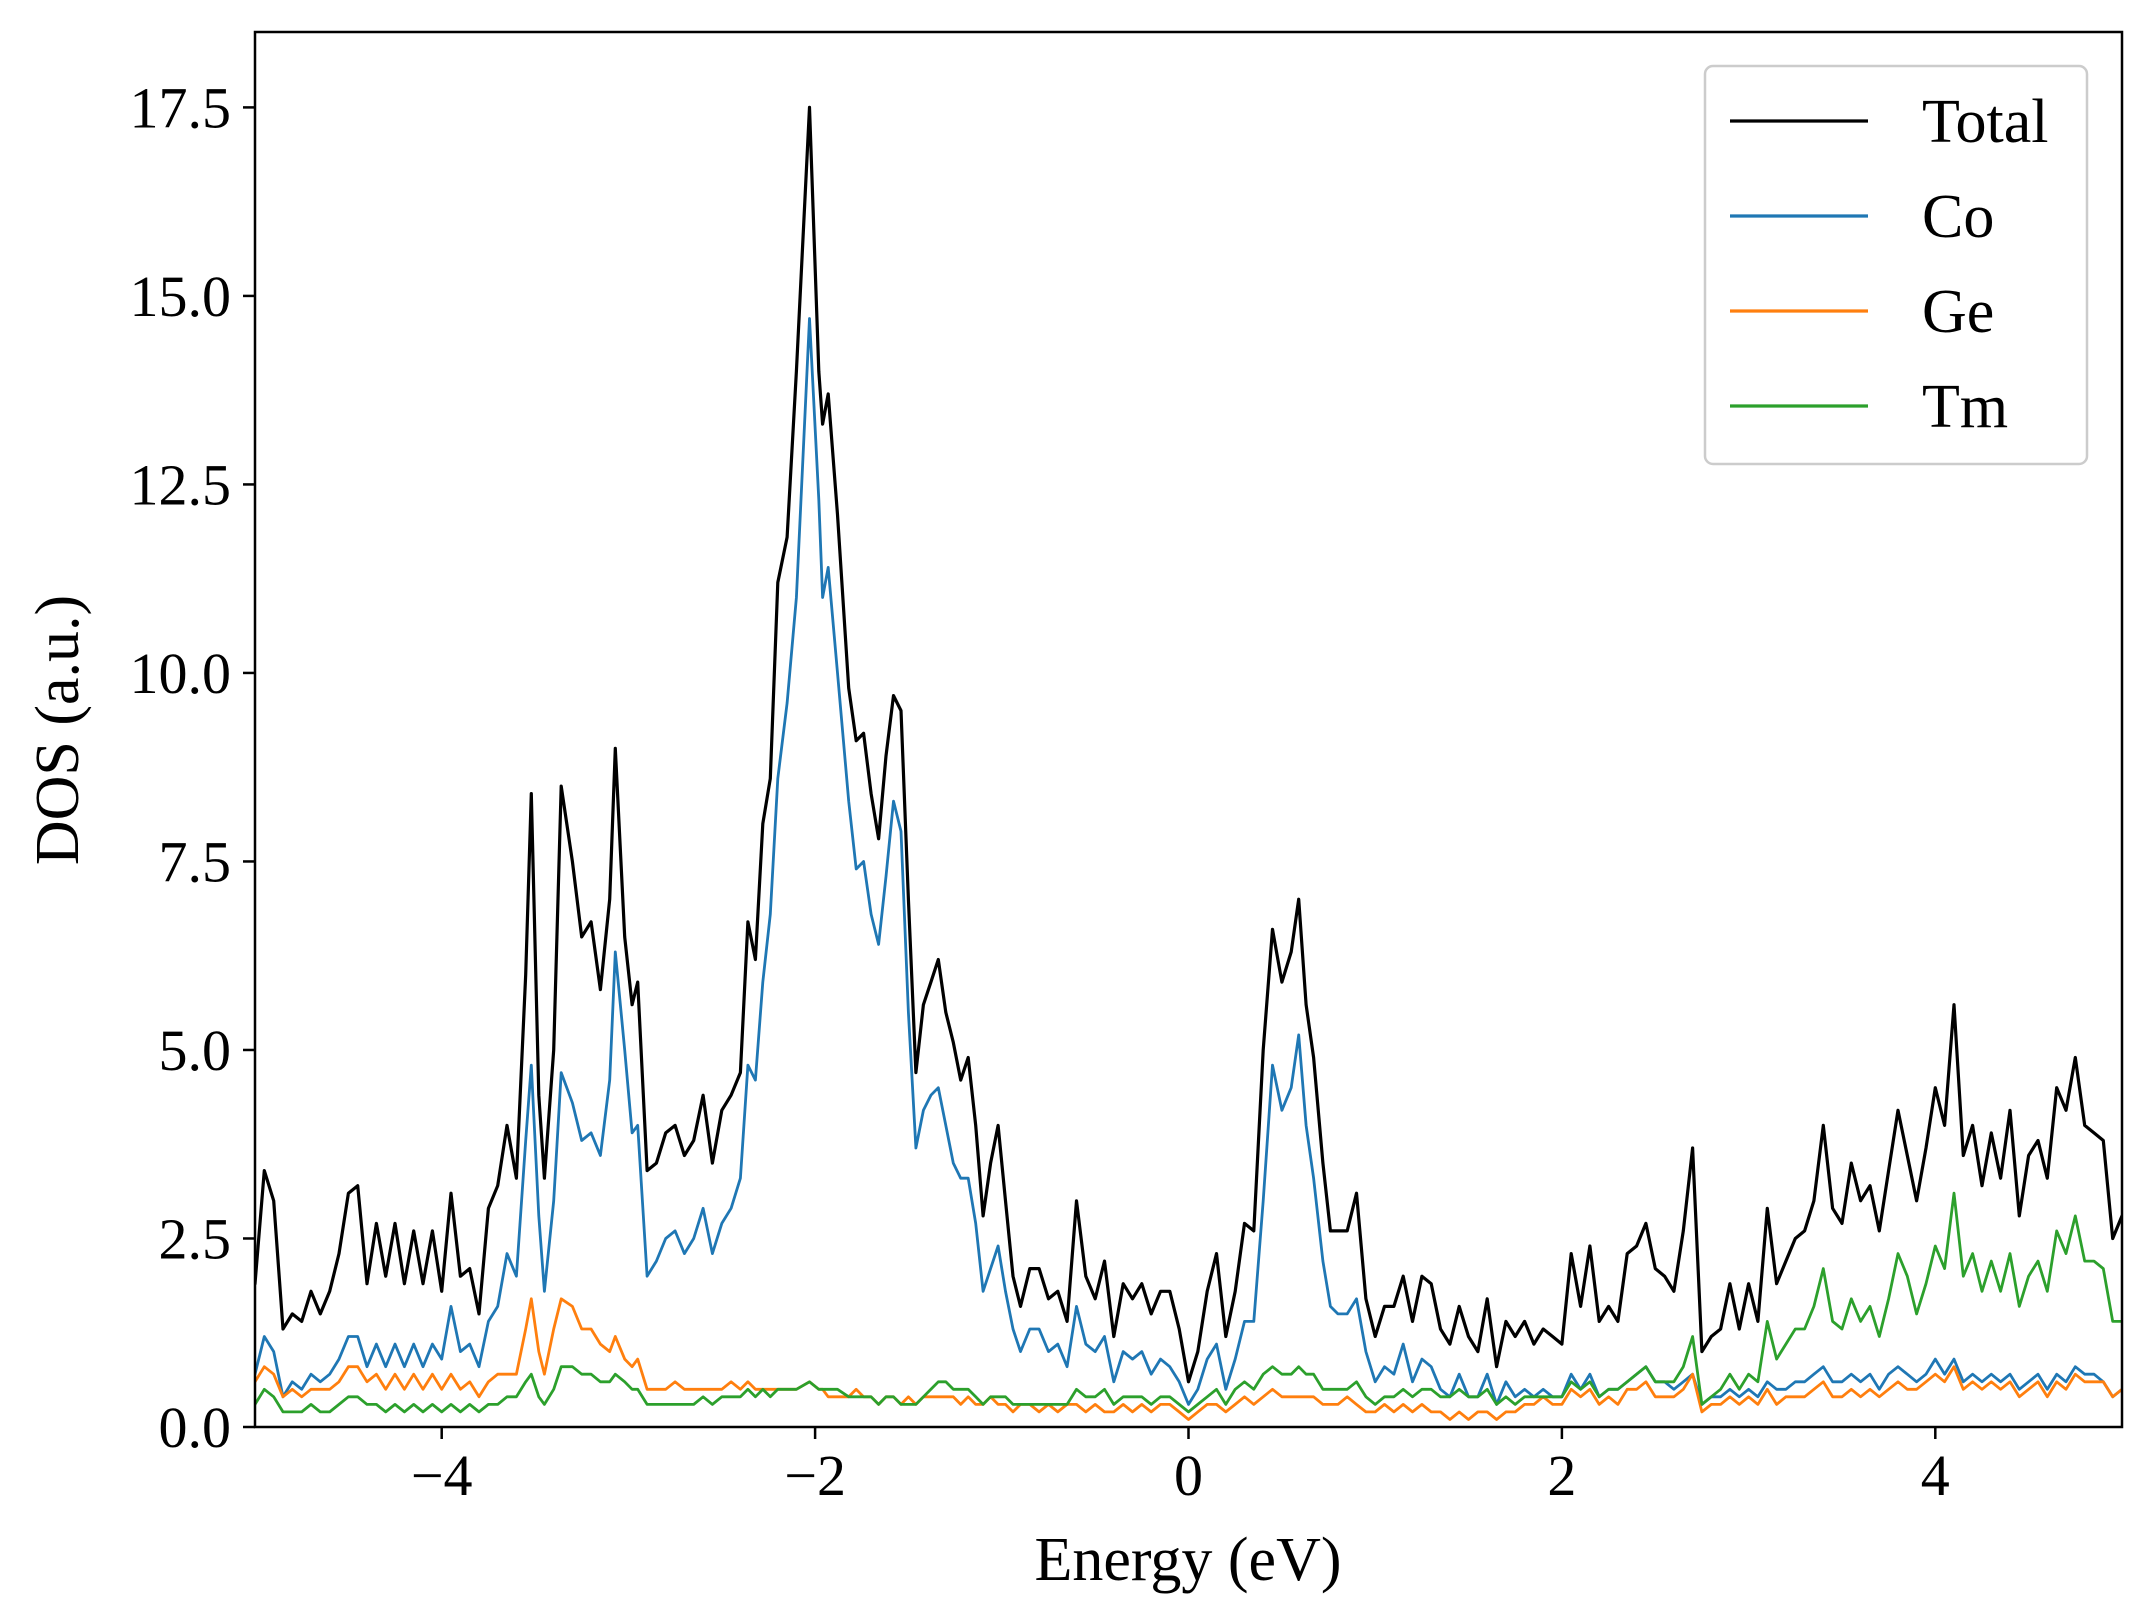  I want to click on legend-label-ge: Ge, so click(1958, 312).